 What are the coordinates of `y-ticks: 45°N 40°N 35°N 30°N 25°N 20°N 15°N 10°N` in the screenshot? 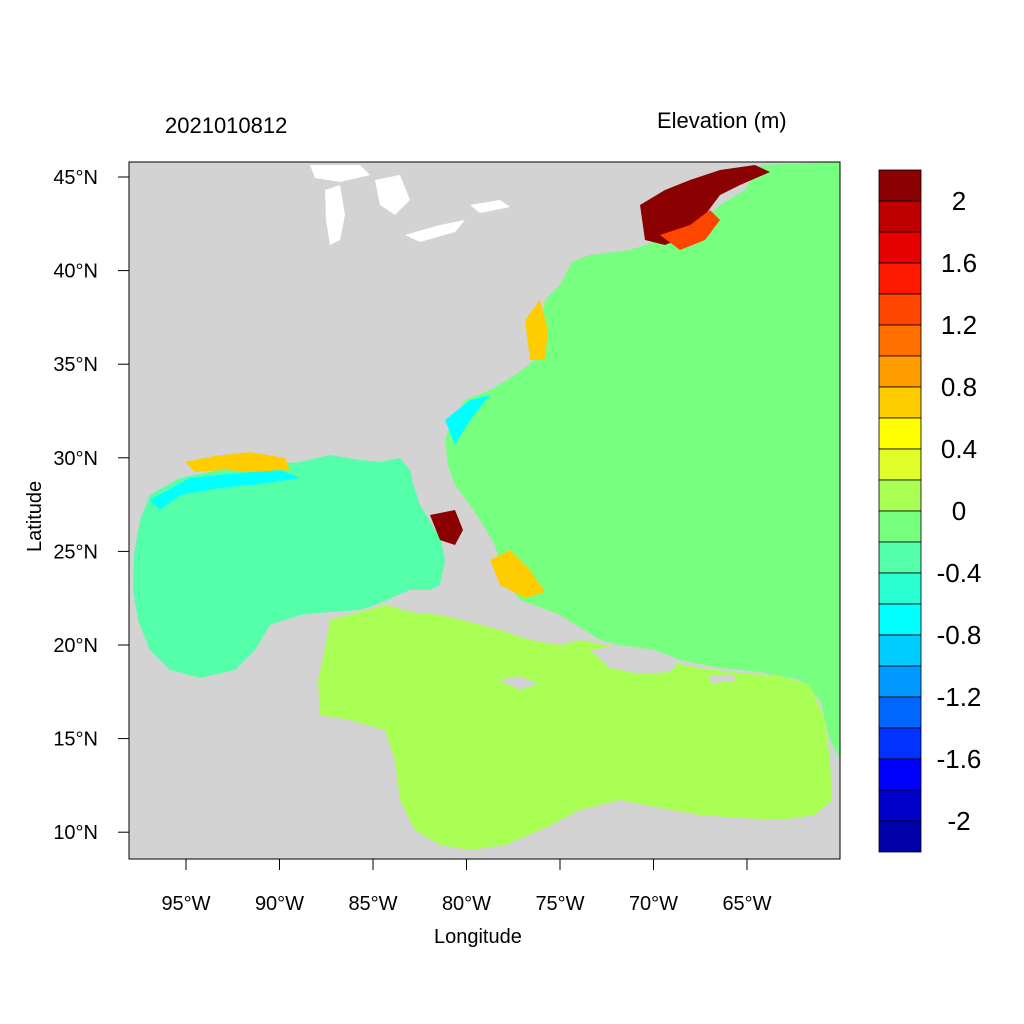 It's located at (91, 505).